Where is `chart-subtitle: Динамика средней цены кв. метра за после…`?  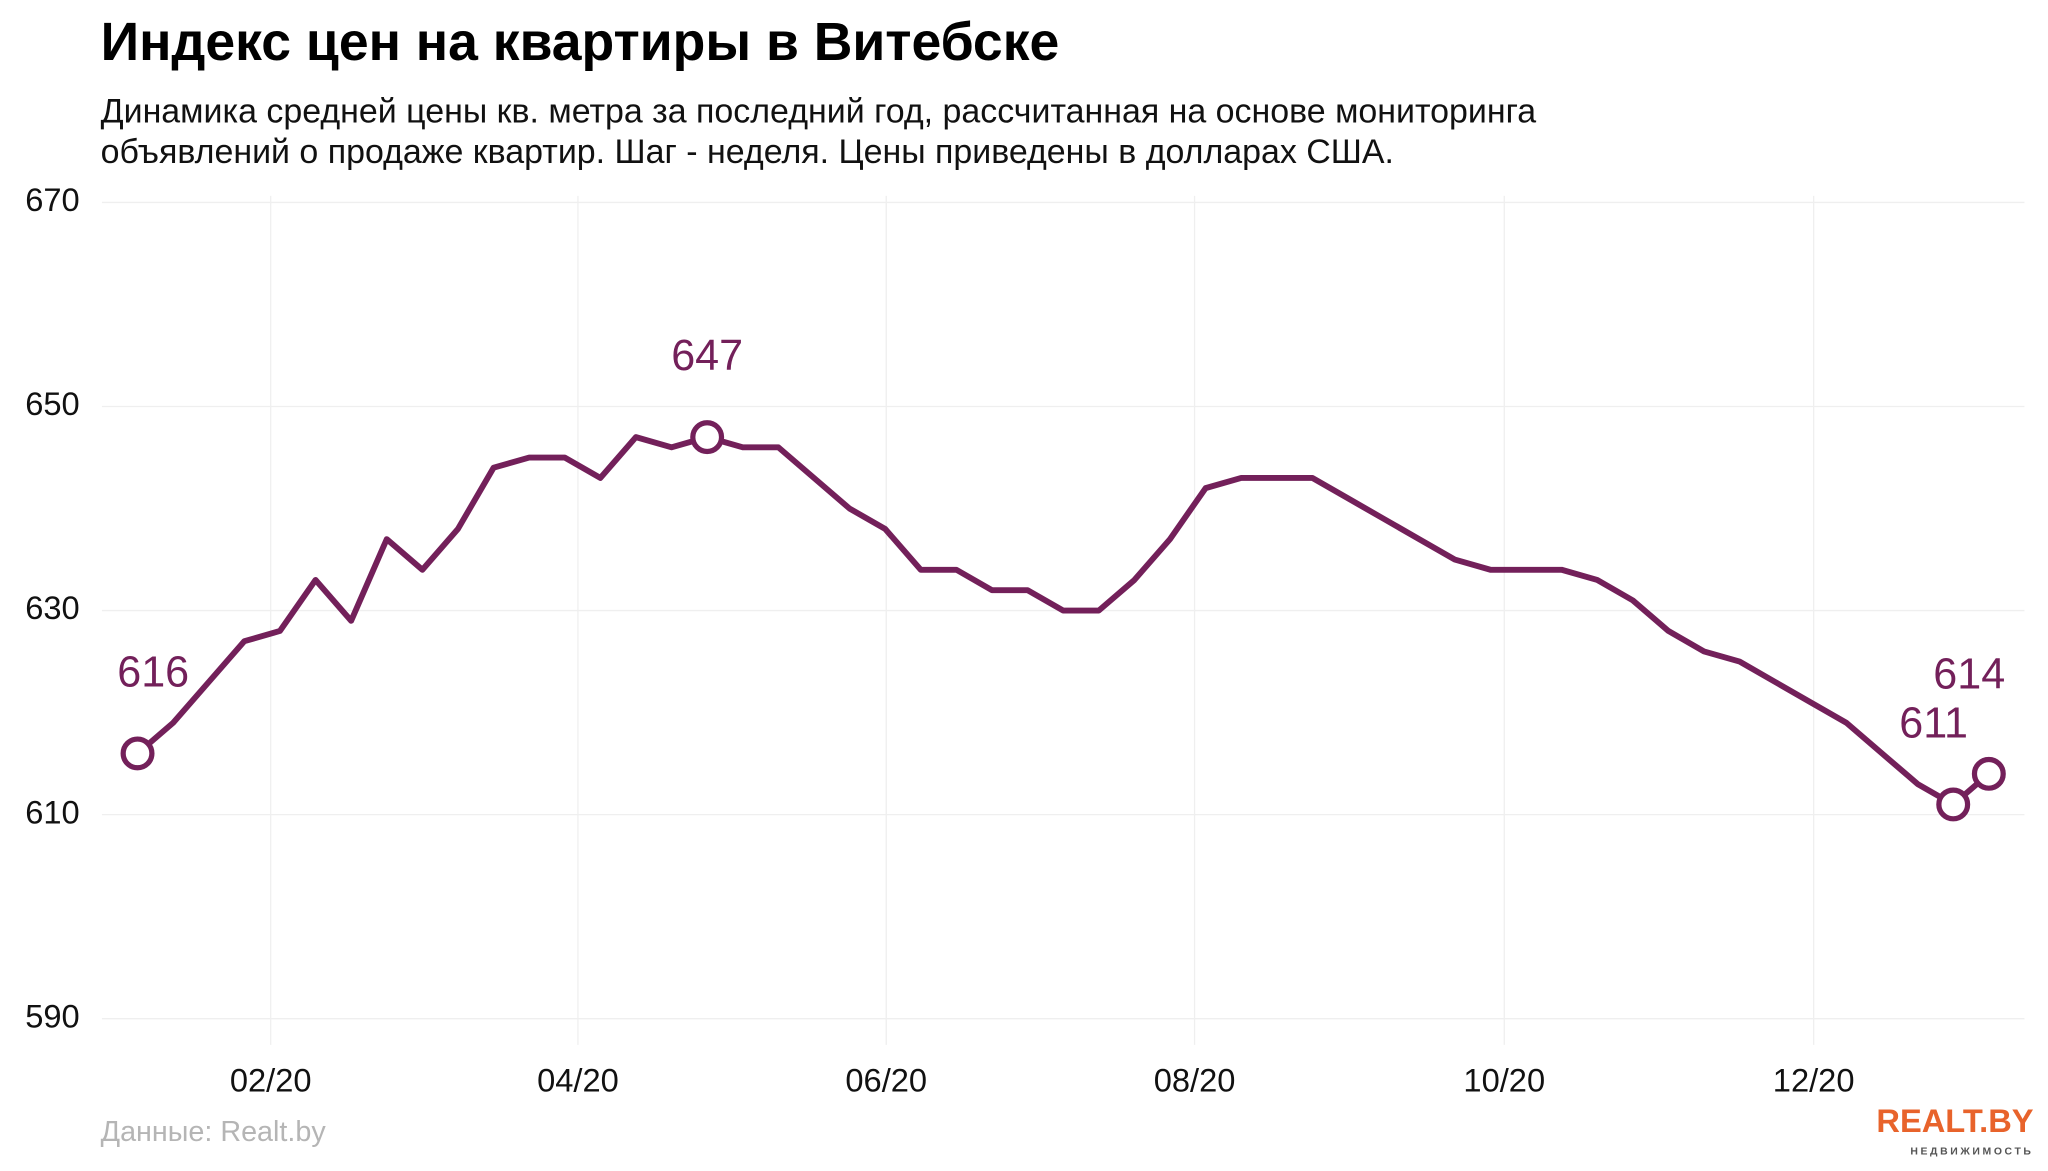 chart-subtitle: Динамика средней цены кв. метра за после… is located at coordinates (819, 112).